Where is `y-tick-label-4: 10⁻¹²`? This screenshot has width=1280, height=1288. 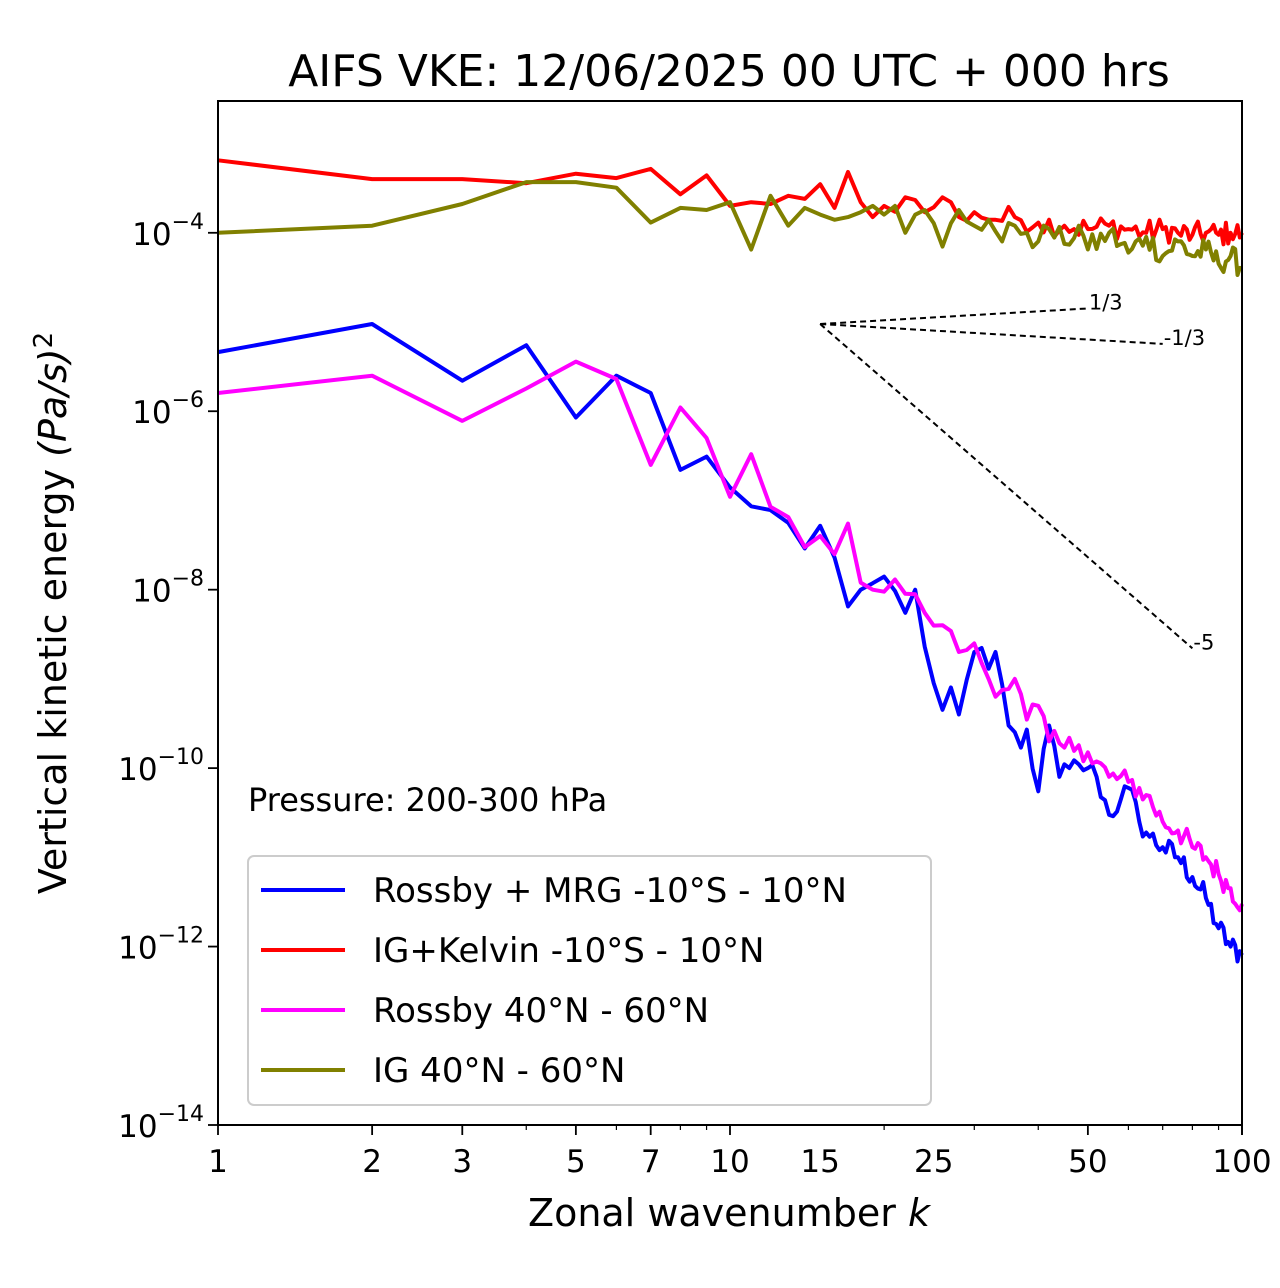
y-tick-label-4: 10⁻¹² is located at coordinates (161, 945).